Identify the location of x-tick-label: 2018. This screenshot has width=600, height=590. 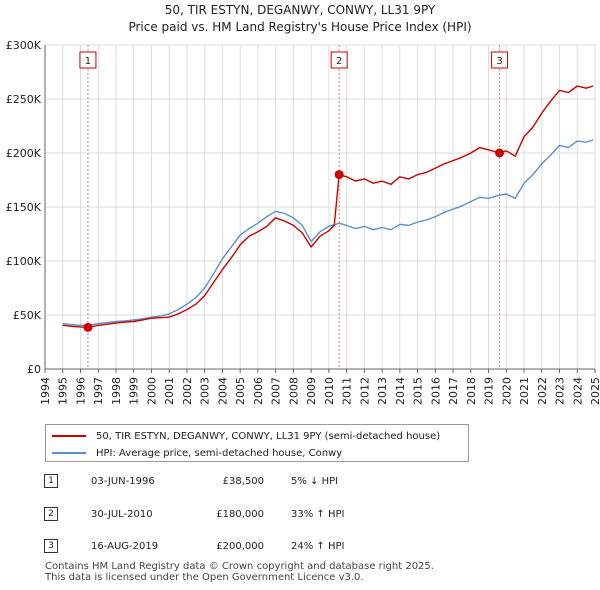
(471, 391).